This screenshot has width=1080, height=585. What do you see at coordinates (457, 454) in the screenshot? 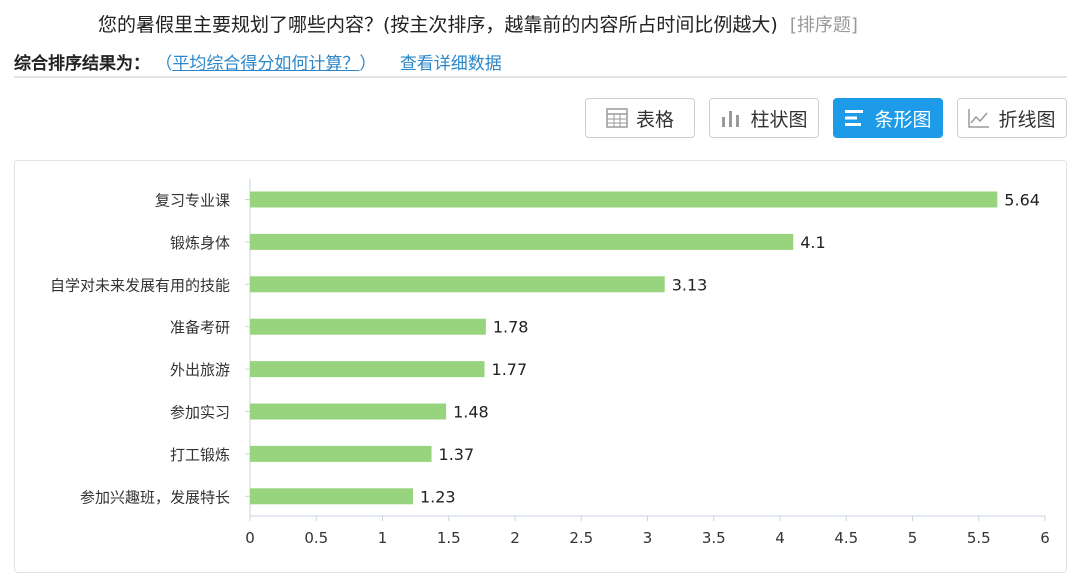
I see `bar-value-label: 1.37` at bounding box center [457, 454].